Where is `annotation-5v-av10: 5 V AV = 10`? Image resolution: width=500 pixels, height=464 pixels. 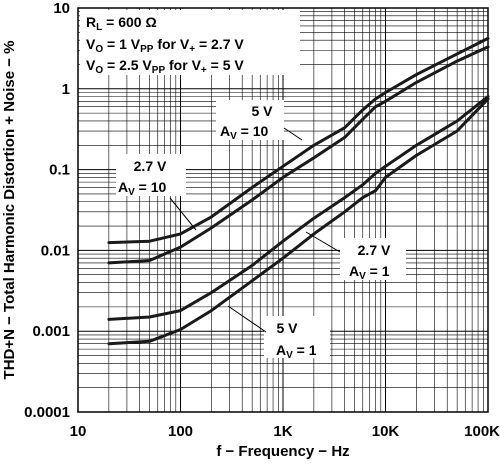
annotation-5v-av10: 5 V AV = 10 is located at coordinates (259, 121).